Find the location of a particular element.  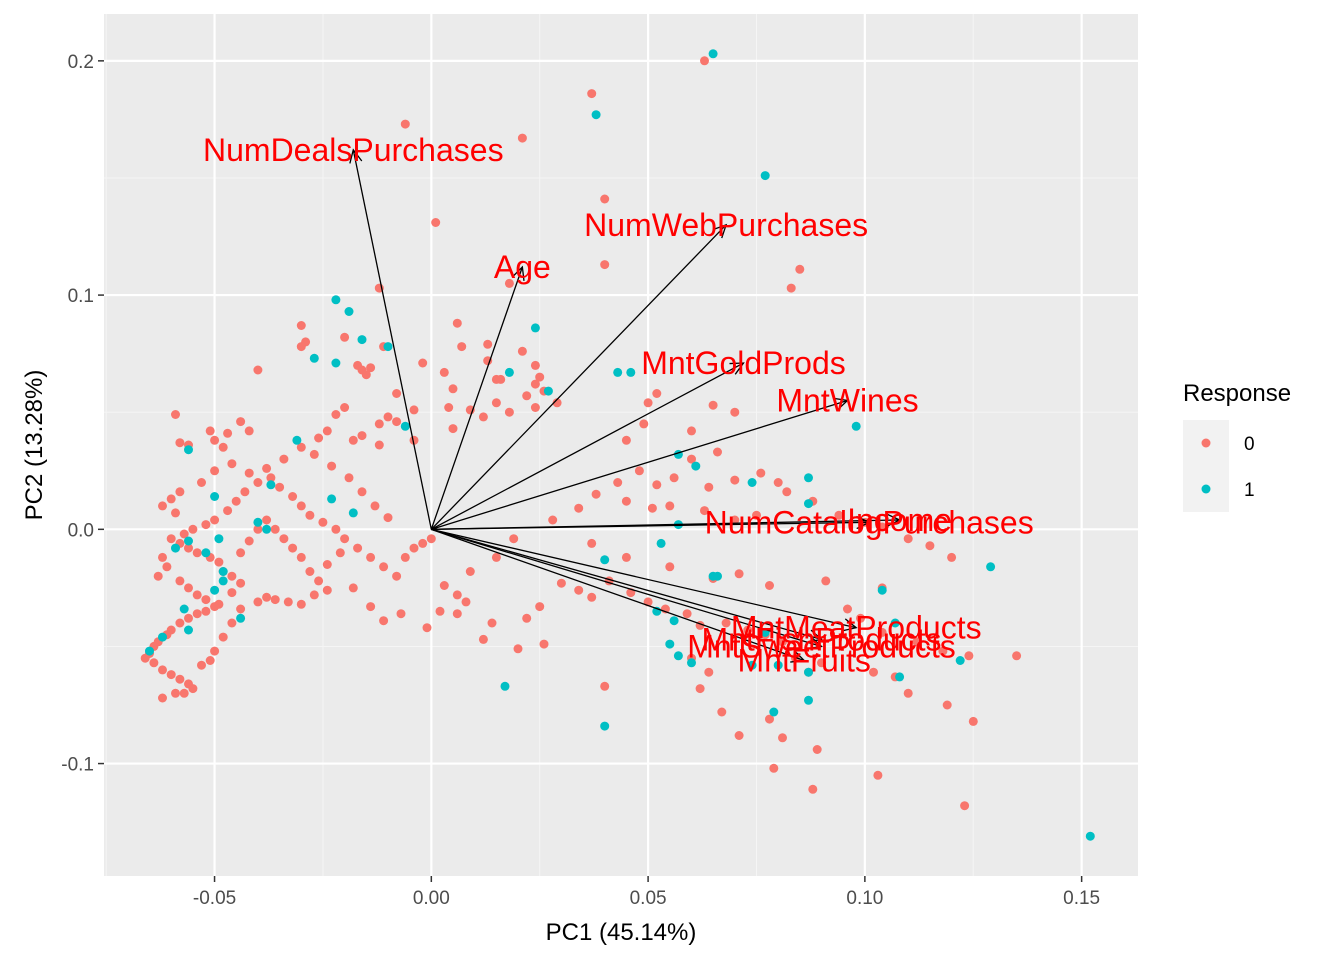

loading-label-Income: Income is located at coordinates (899, 520).